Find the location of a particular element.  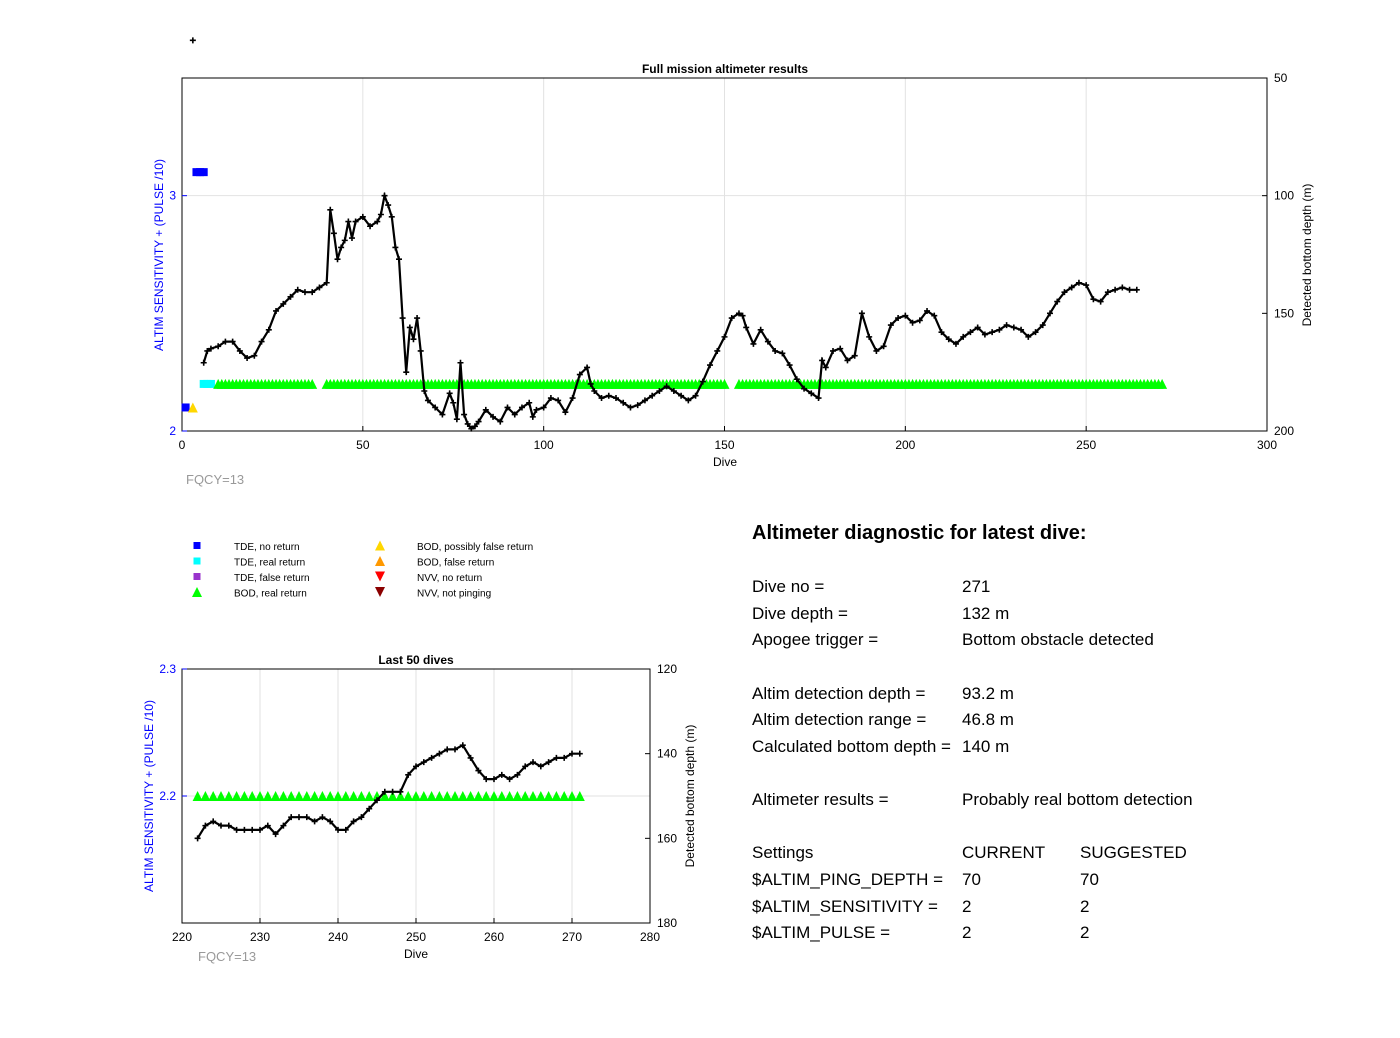

legend-marker is located at coordinates (197, 592).